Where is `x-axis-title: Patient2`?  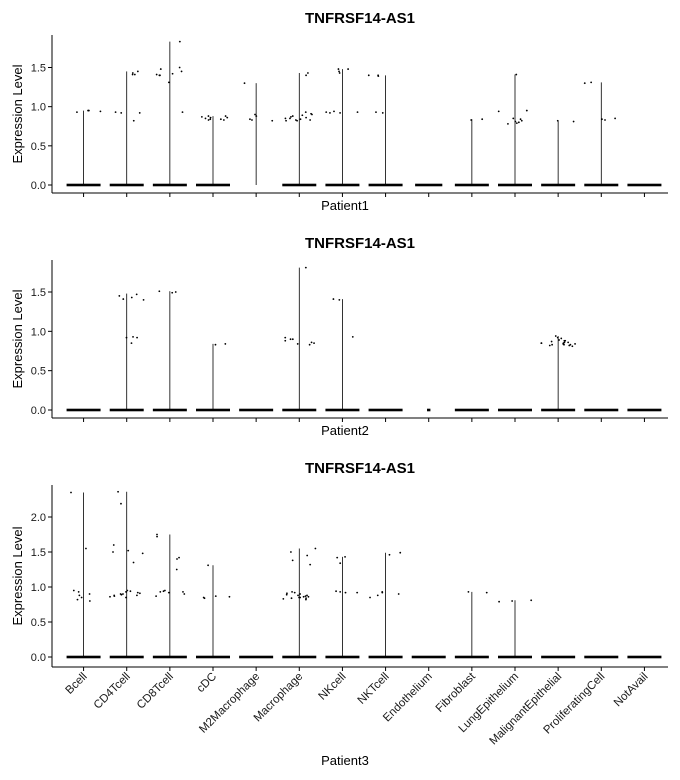
x-axis-title: Patient2 is located at coordinates (345, 430).